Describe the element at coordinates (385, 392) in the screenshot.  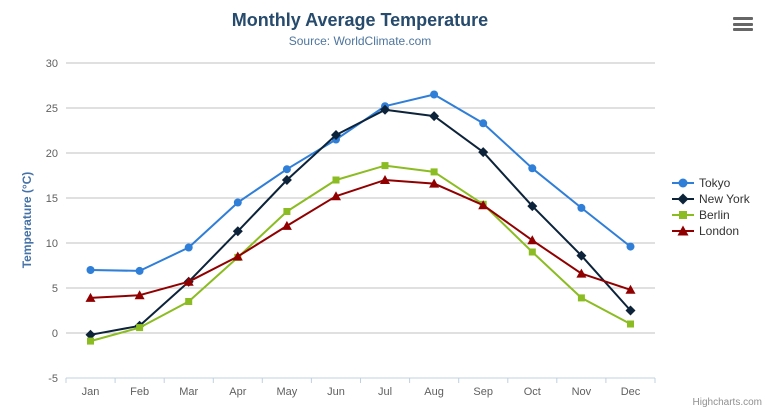
I see `x-tick-label: Jul` at that location.